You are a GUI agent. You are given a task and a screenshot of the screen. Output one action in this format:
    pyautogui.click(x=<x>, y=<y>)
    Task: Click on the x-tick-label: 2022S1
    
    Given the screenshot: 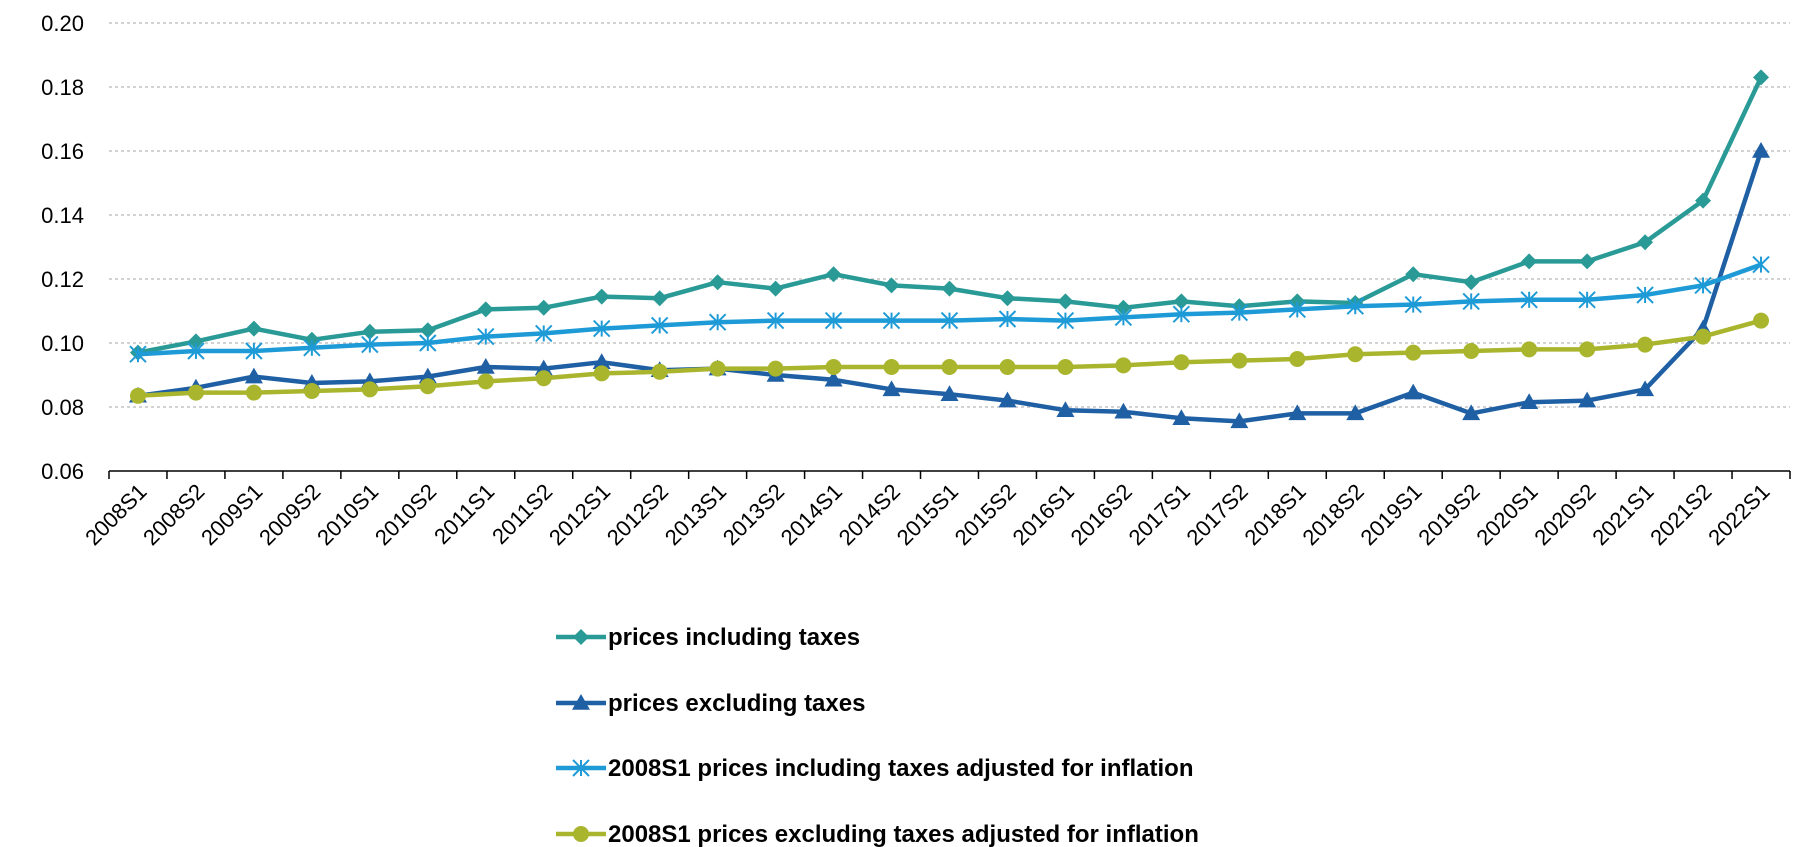 What is the action you would take?
    pyautogui.click(x=1738, y=514)
    